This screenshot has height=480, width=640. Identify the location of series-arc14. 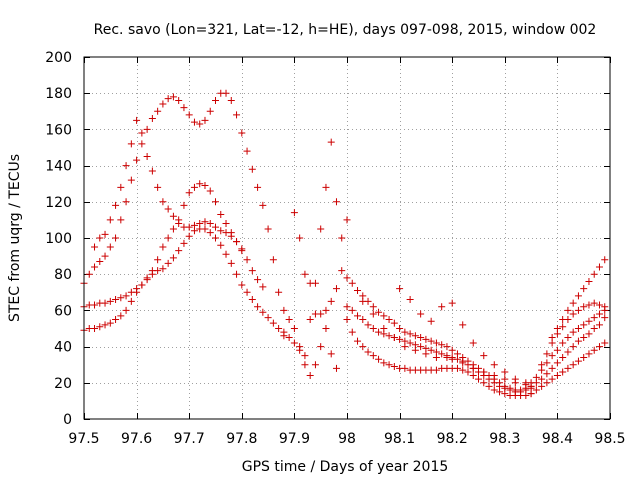
(568, 352).